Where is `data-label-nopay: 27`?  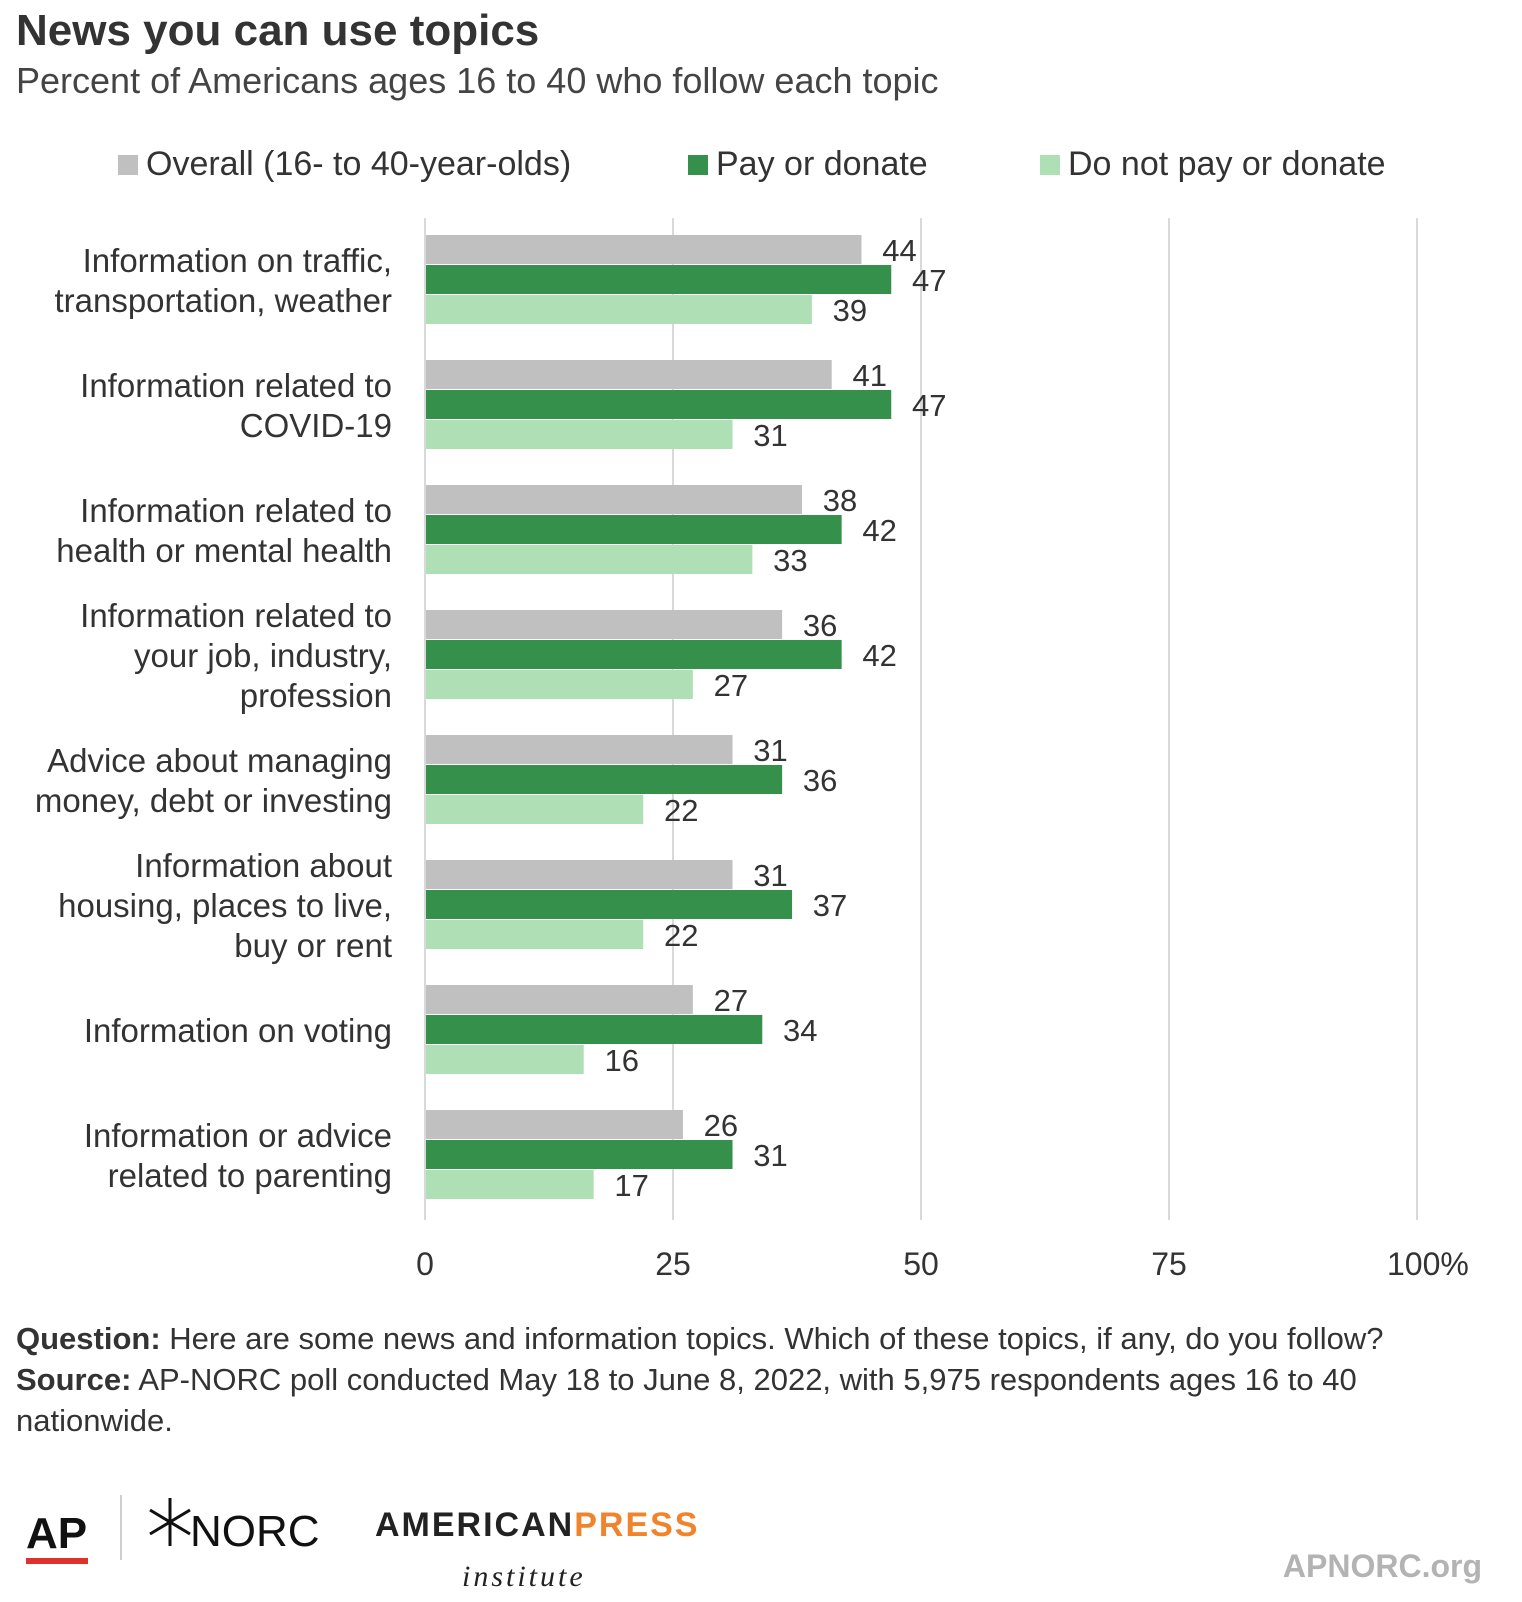
data-label-nopay: 27 is located at coordinates (731, 685).